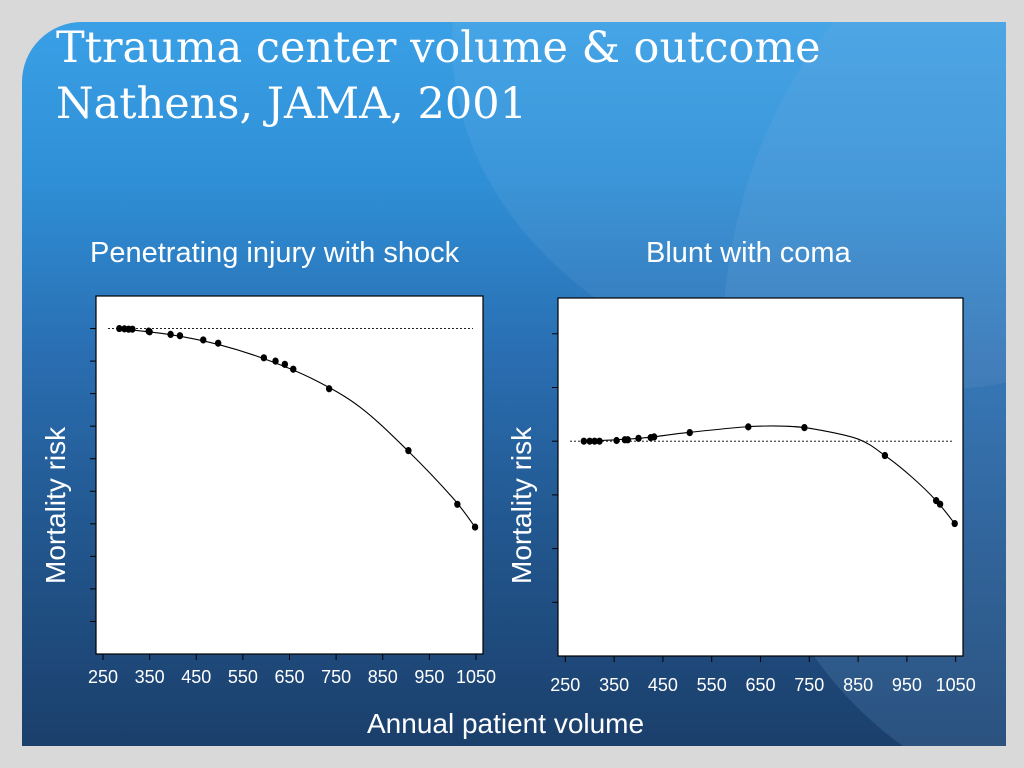 The height and width of the screenshot is (768, 1024). I want to click on x-tick-label-left-6: 850, so click(383, 677).